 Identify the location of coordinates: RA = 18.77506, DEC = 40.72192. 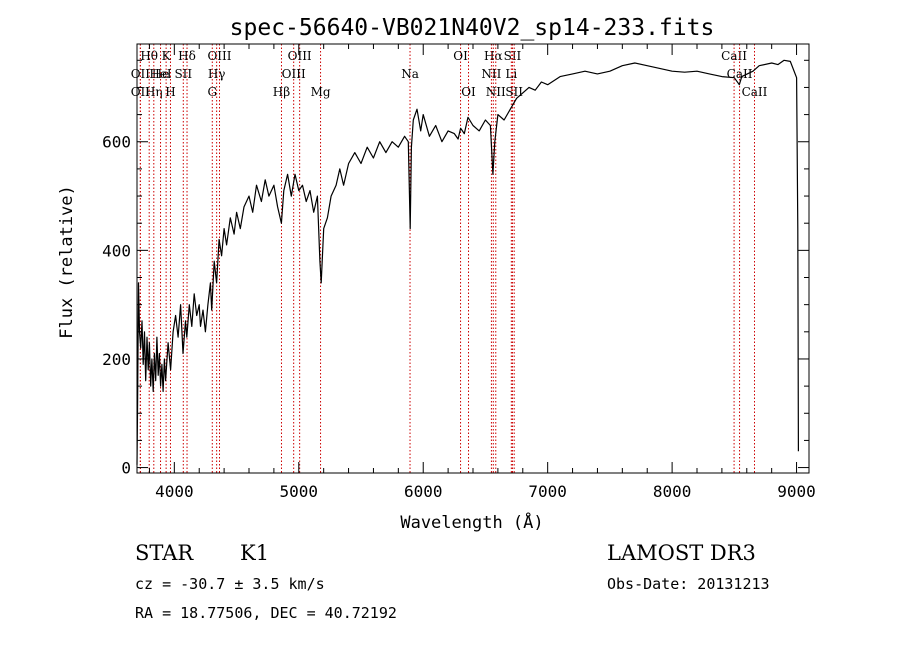
(266, 613).